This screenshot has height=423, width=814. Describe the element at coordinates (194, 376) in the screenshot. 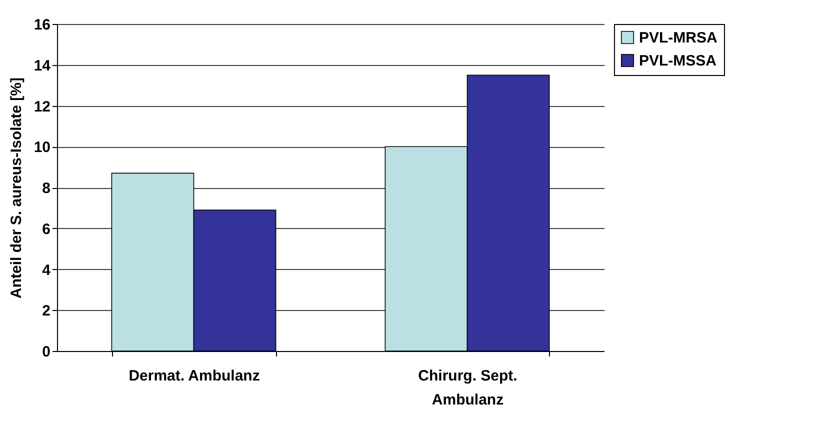

I see `x-tick-label: Dermat. Ambulanz` at that location.